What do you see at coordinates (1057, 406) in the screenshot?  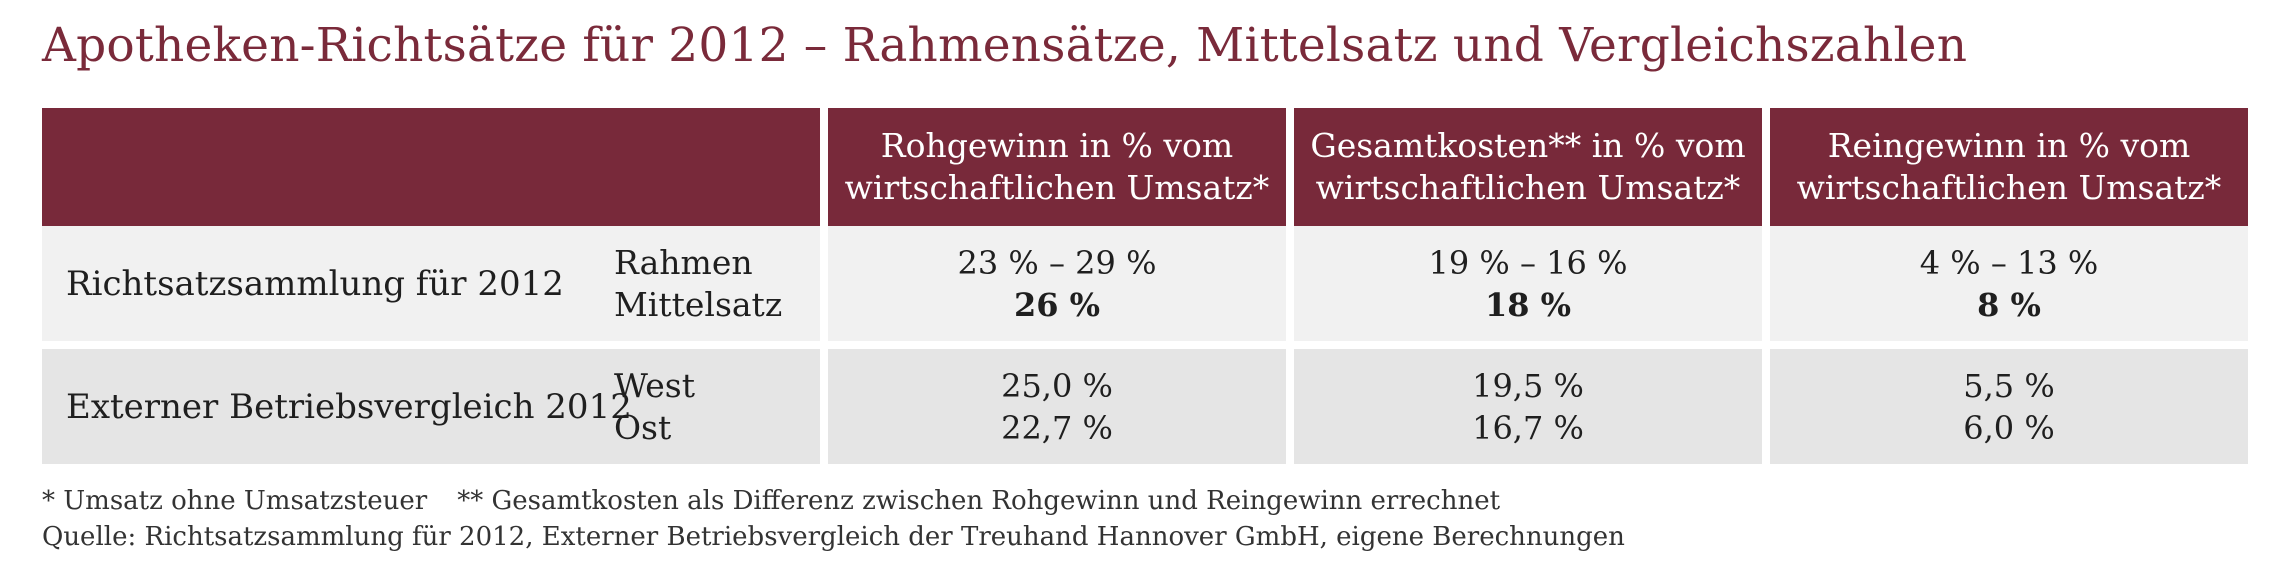 I see `table-cell-rohgewinn: 25,0 % 22,7 %` at bounding box center [1057, 406].